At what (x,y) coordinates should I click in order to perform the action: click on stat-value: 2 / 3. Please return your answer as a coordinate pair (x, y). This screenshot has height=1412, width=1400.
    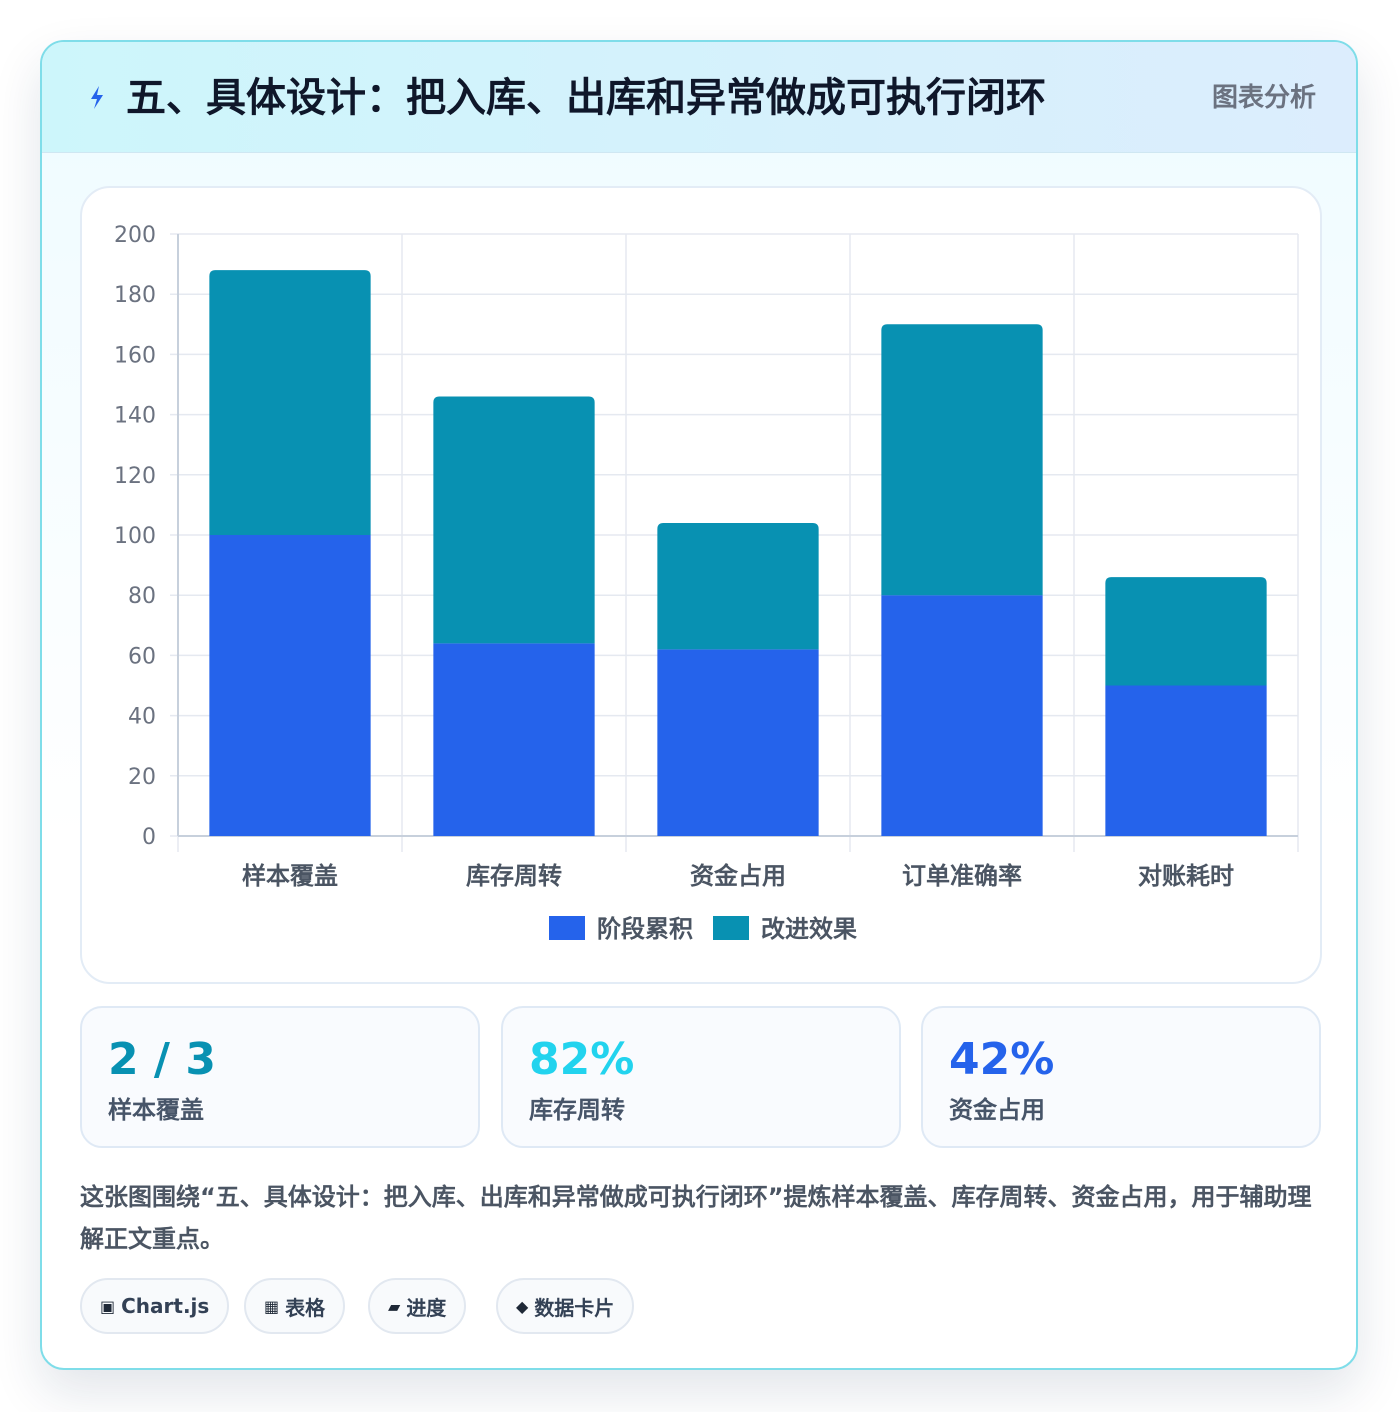
    Looking at the image, I should click on (162, 1059).